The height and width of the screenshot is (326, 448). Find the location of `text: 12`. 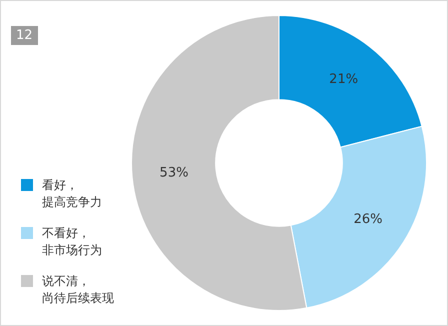

text: 12 is located at coordinates (24, 35).